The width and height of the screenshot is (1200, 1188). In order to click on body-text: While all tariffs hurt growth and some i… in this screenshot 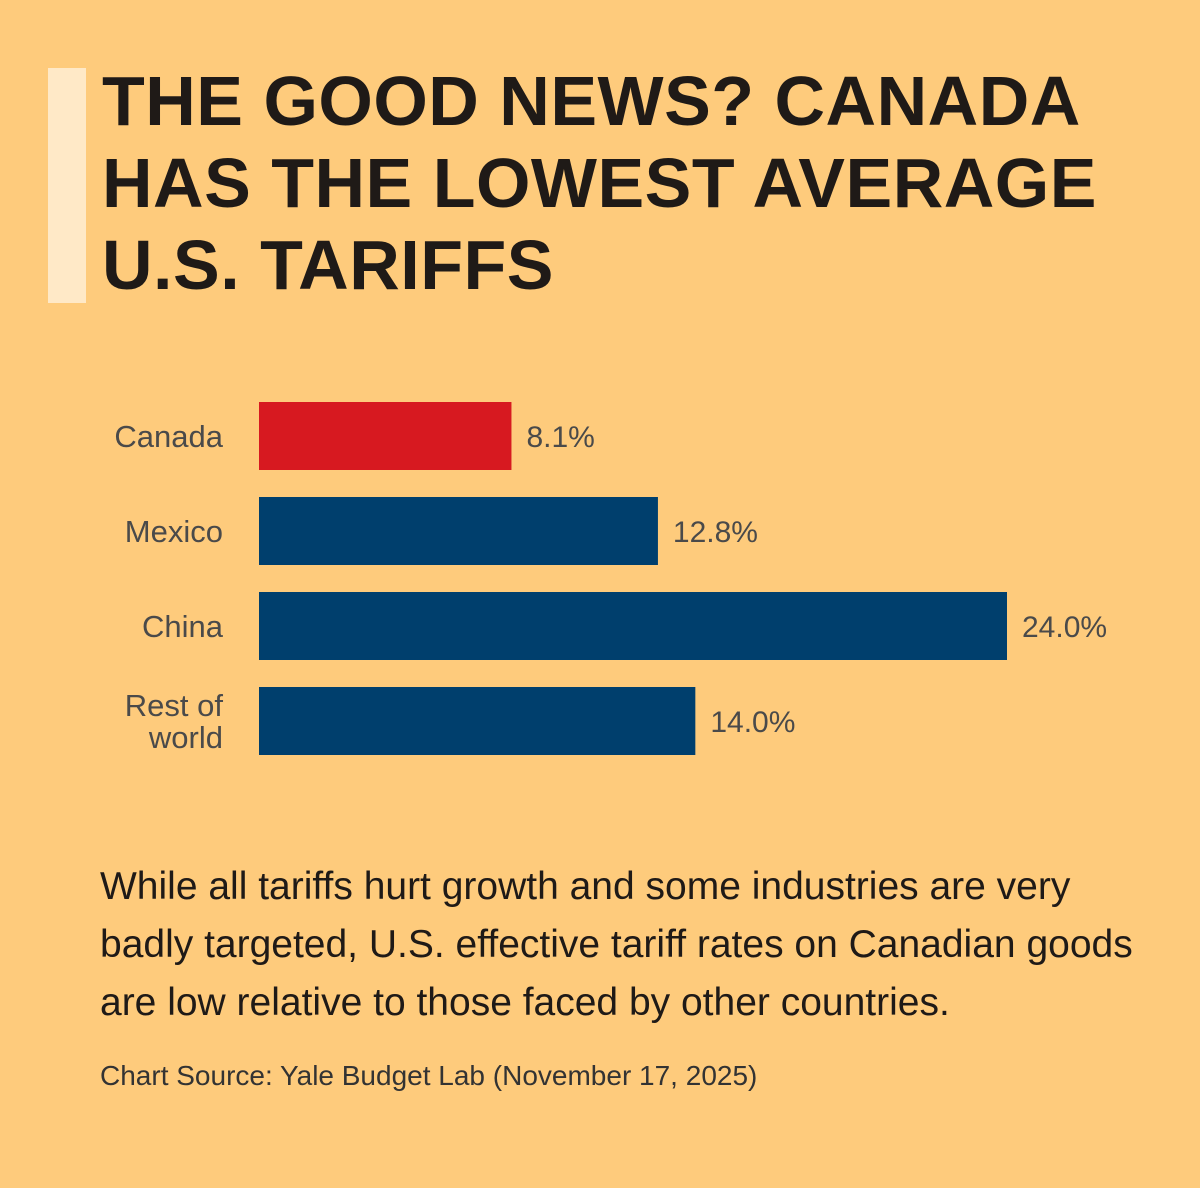, I will do `click(616, 944)`.